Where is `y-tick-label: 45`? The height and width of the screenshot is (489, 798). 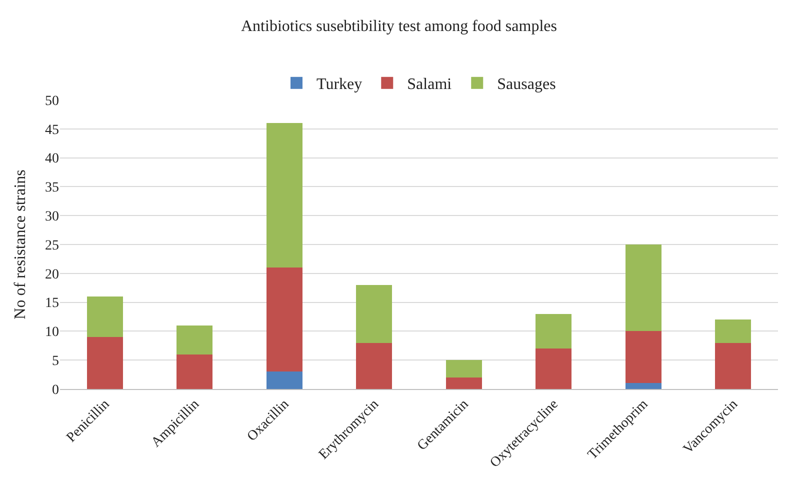 y-tick-label: 45 is located at coordinates (52, 130).